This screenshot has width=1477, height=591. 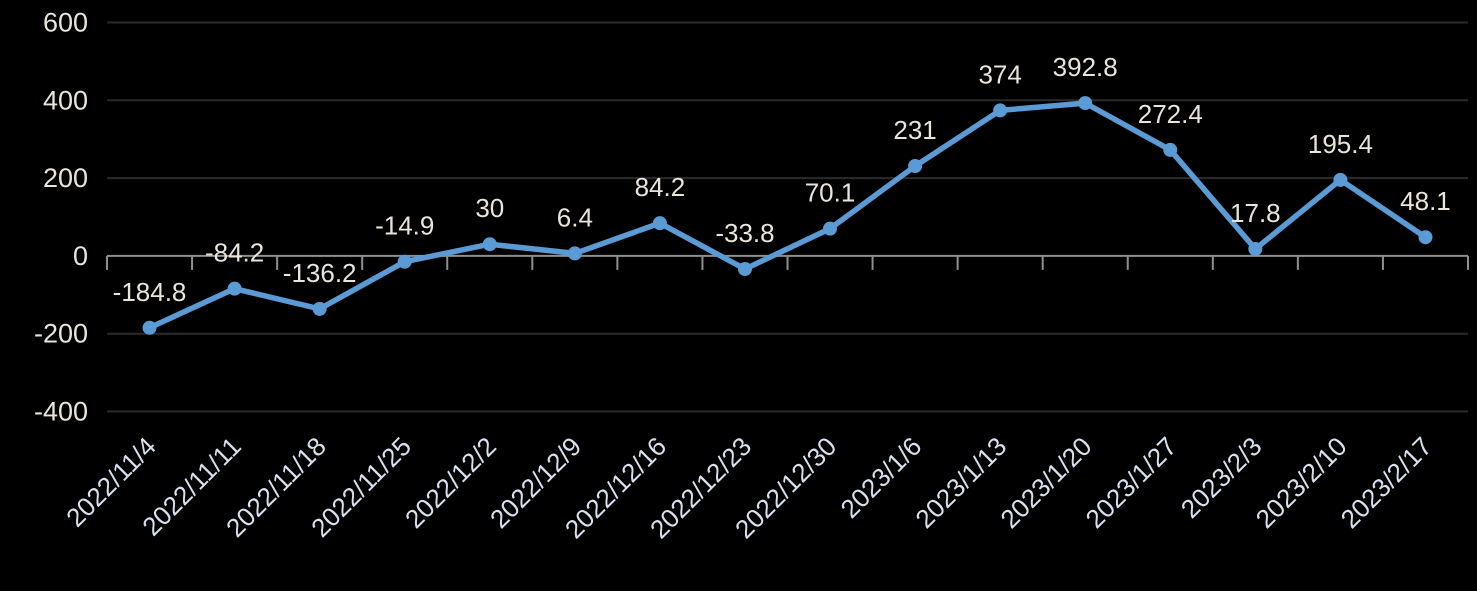 I want to click on data-label: 392.8, so click(x=1085, y=67).